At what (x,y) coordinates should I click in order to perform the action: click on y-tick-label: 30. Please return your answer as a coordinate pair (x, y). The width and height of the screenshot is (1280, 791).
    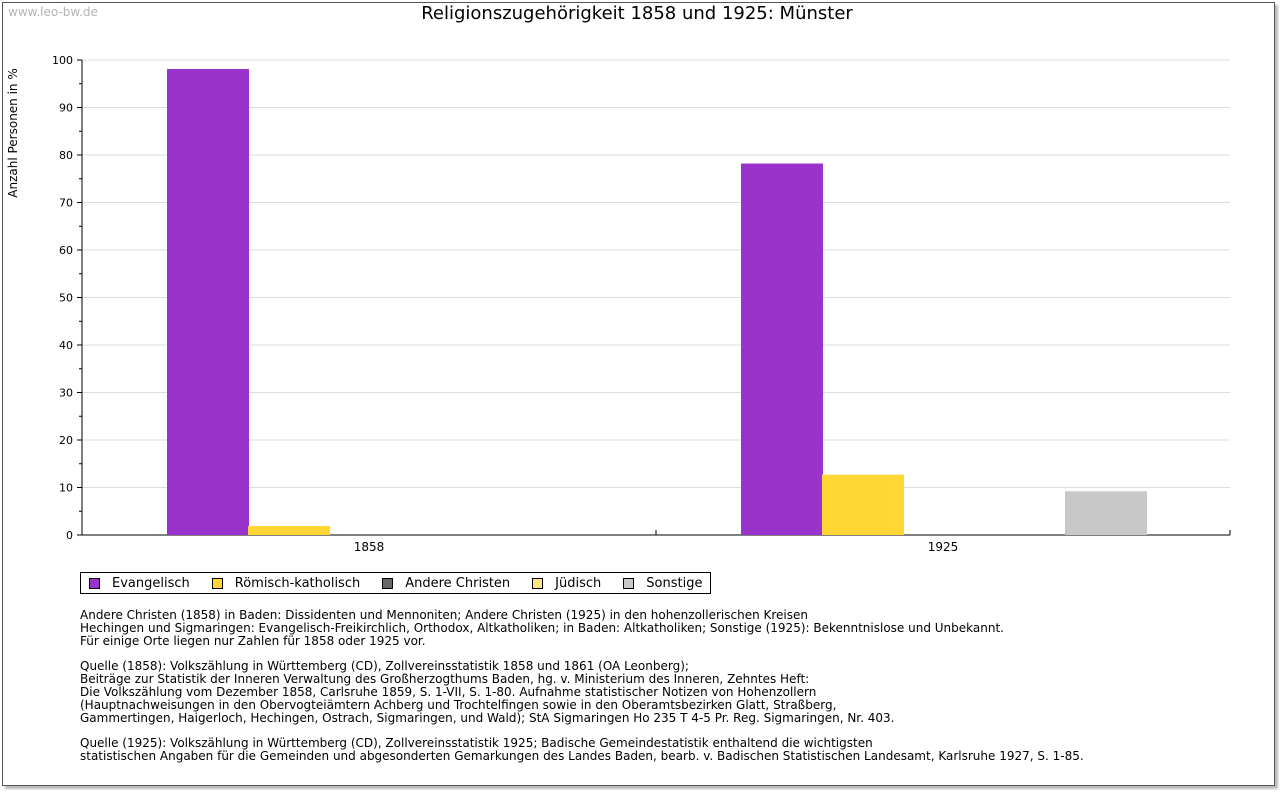
    Looking at the image, I should click on (66, 393).